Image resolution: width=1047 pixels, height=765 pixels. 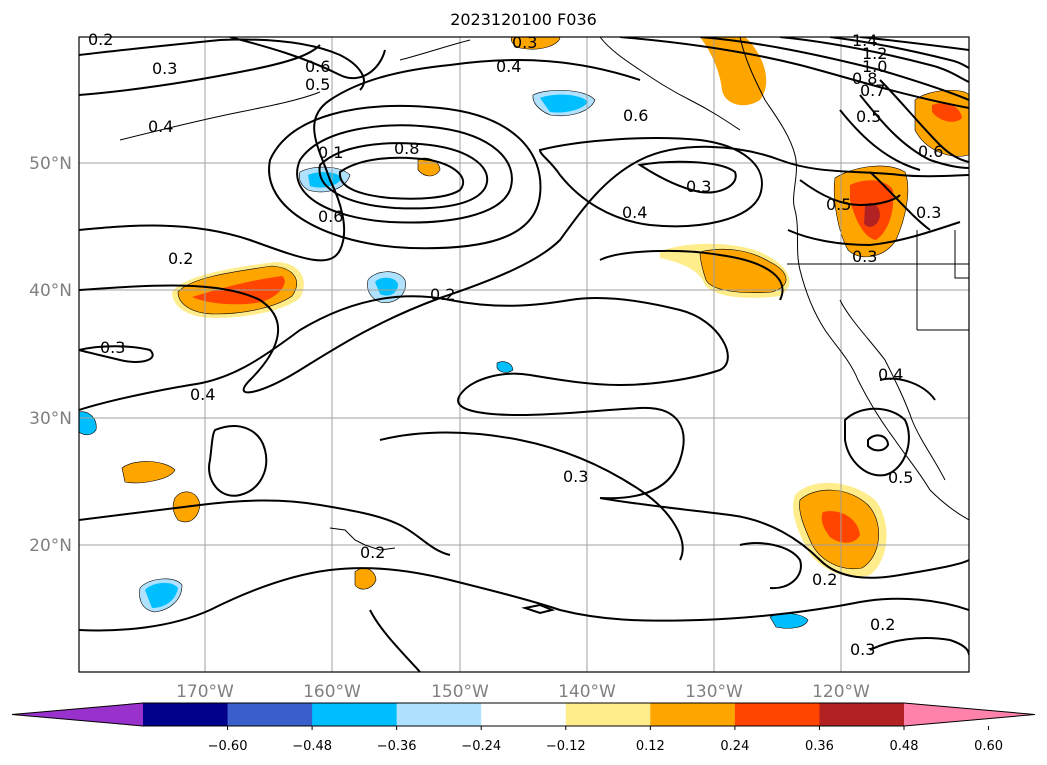 What do you see at coordinates (523, 692) in the screenshot?
I see `lon-labels: 170°W 160°W 150°W 140°W 130°W 120°W` at bounding box center [523, 692].